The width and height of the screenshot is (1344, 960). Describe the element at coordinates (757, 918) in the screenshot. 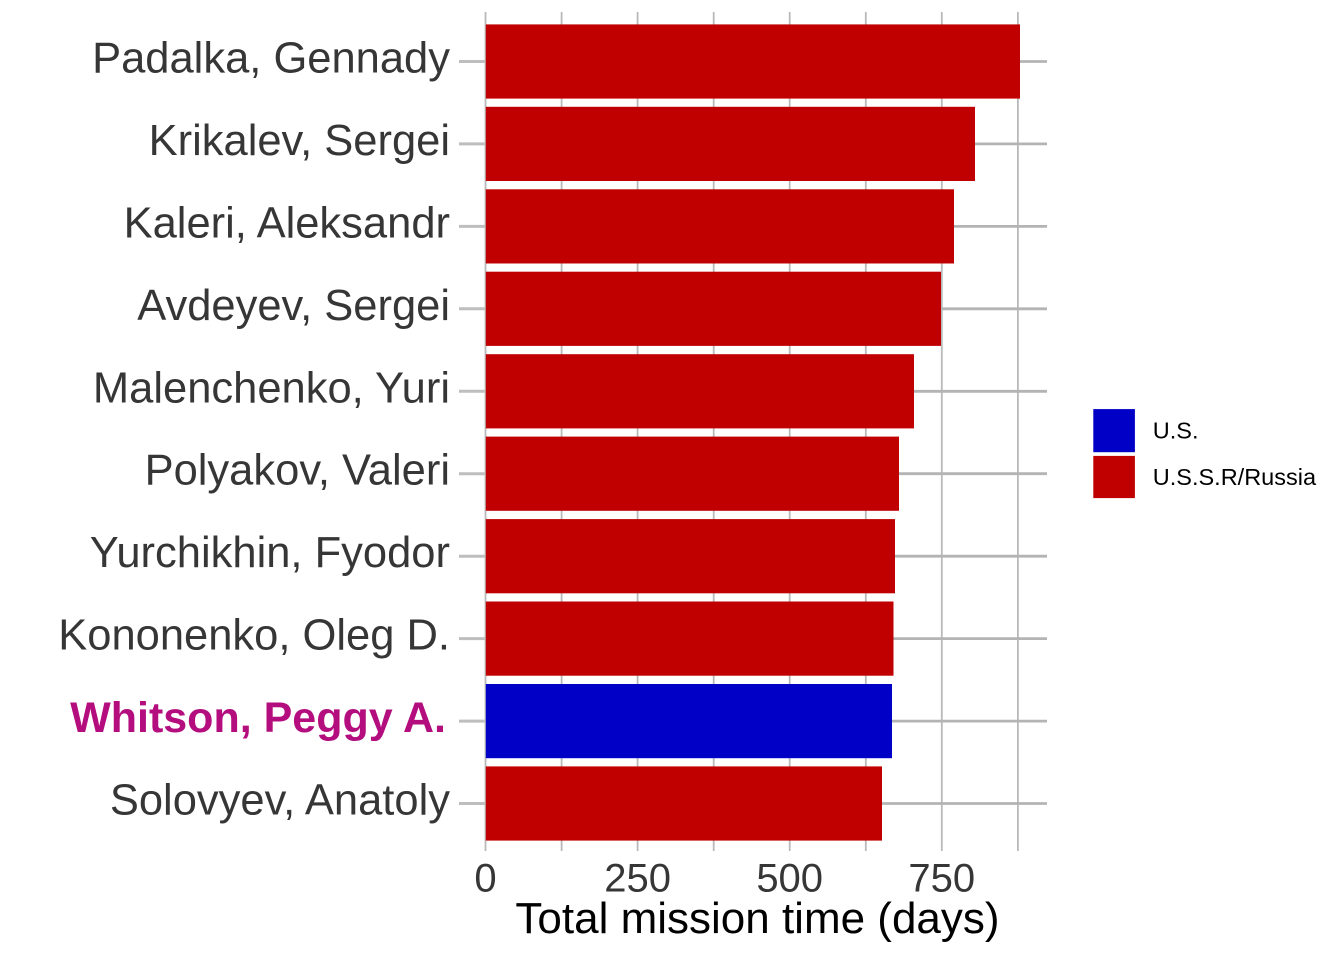

I see `svg-text: Total mission time (days)` at that location.